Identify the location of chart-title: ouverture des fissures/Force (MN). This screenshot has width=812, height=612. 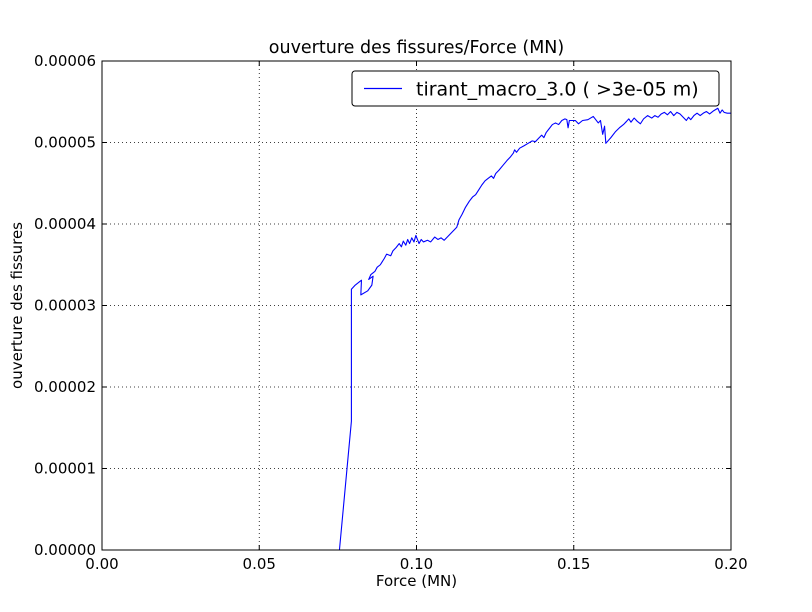
(416, 48).